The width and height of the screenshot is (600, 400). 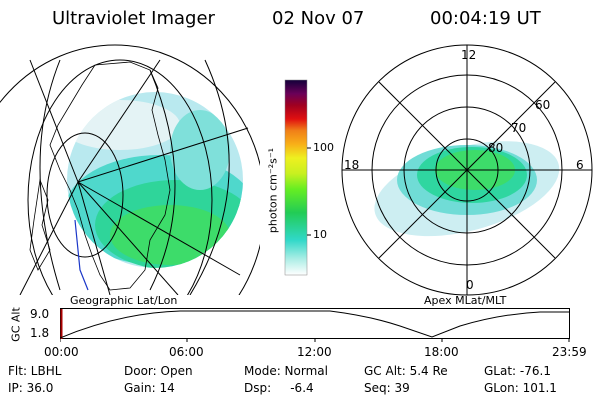 What do you see at coordinates (297, 177) in the screenshot?
I see `colorbar` at bounding box center [297, 177].